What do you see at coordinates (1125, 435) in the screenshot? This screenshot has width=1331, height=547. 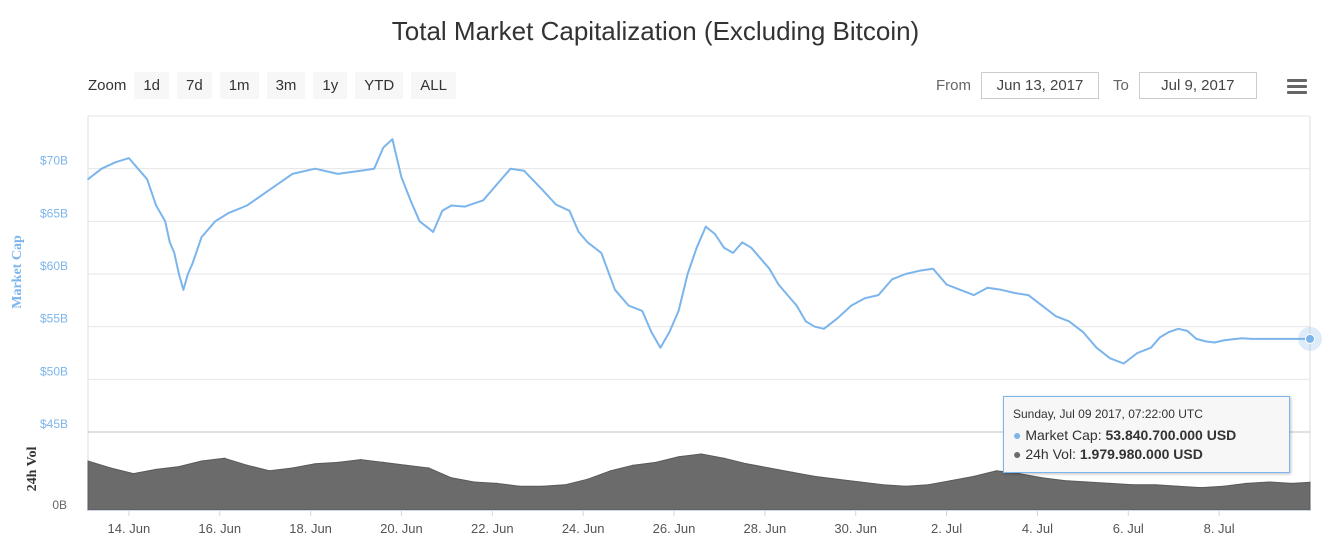 I see `tooltip-market-cap-row: ● Market Cap: 53.840.700.000 USD` at bounding box center [1125, 435].